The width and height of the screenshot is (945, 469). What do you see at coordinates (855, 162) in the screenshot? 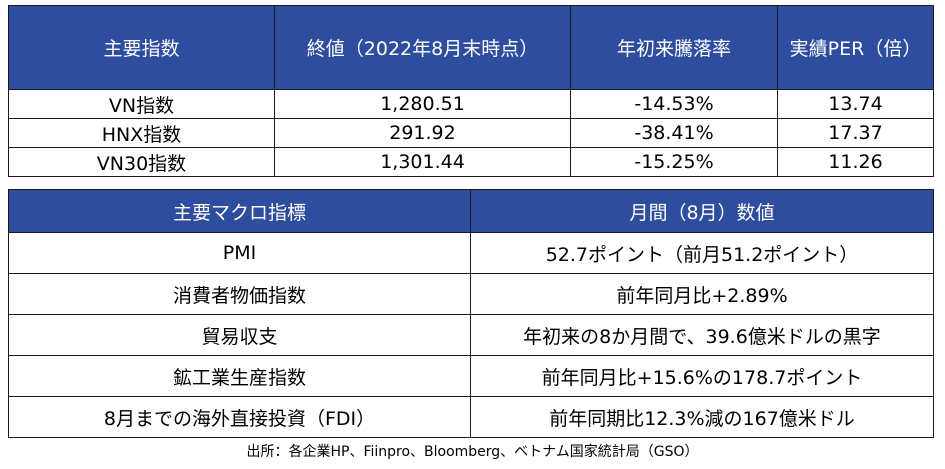
I see `index-per-cell: 11.26` at bounding box center [855, 162].